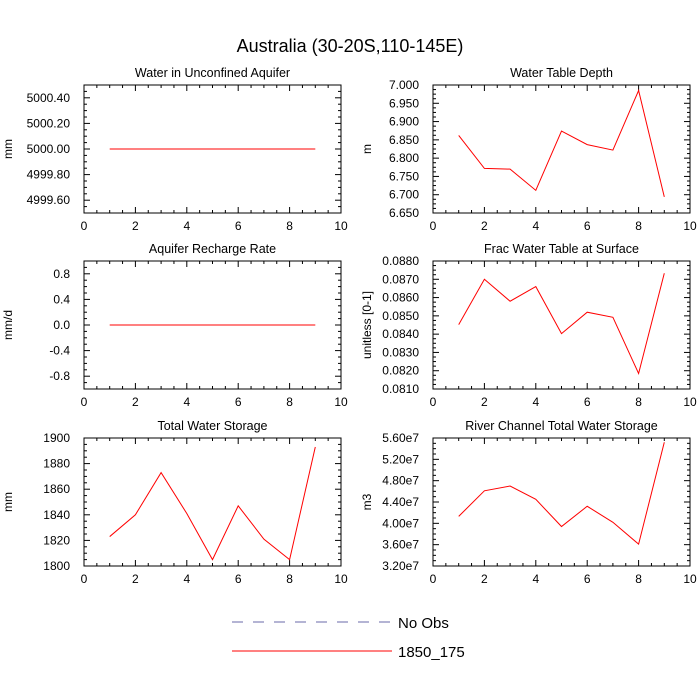 Image resolution: width=700 pixels, height=700 pixels. What do you see at coordinates (400, 261) in the screenshot?
I see `y-tick-label: 0.0880` at bounding box center [400, 261].